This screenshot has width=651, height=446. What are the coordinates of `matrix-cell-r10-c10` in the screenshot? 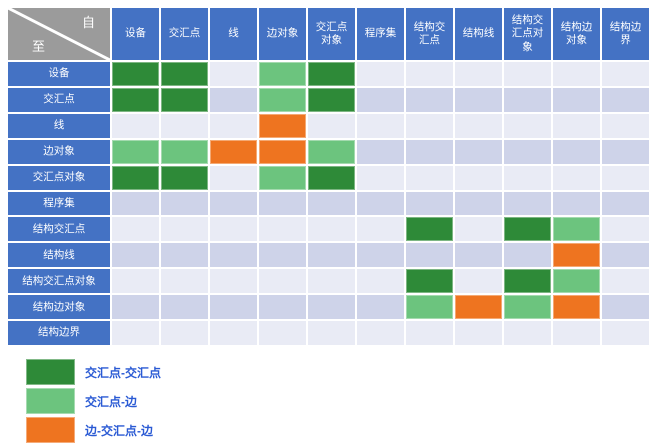 It's located at (576, 307).